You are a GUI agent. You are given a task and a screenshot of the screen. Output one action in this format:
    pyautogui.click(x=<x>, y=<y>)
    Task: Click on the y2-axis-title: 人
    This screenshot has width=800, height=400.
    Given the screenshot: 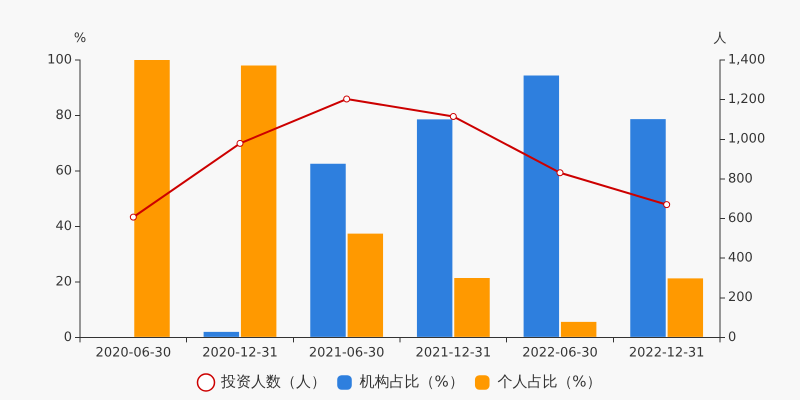 What is the action you would take?
    pyautogui.click(x=720, y=38)
    